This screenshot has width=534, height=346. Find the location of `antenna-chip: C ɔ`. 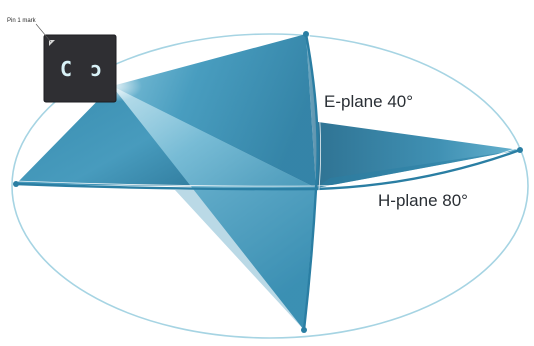

antenna-chip: C ɔ is located at coordinates (80, 68).